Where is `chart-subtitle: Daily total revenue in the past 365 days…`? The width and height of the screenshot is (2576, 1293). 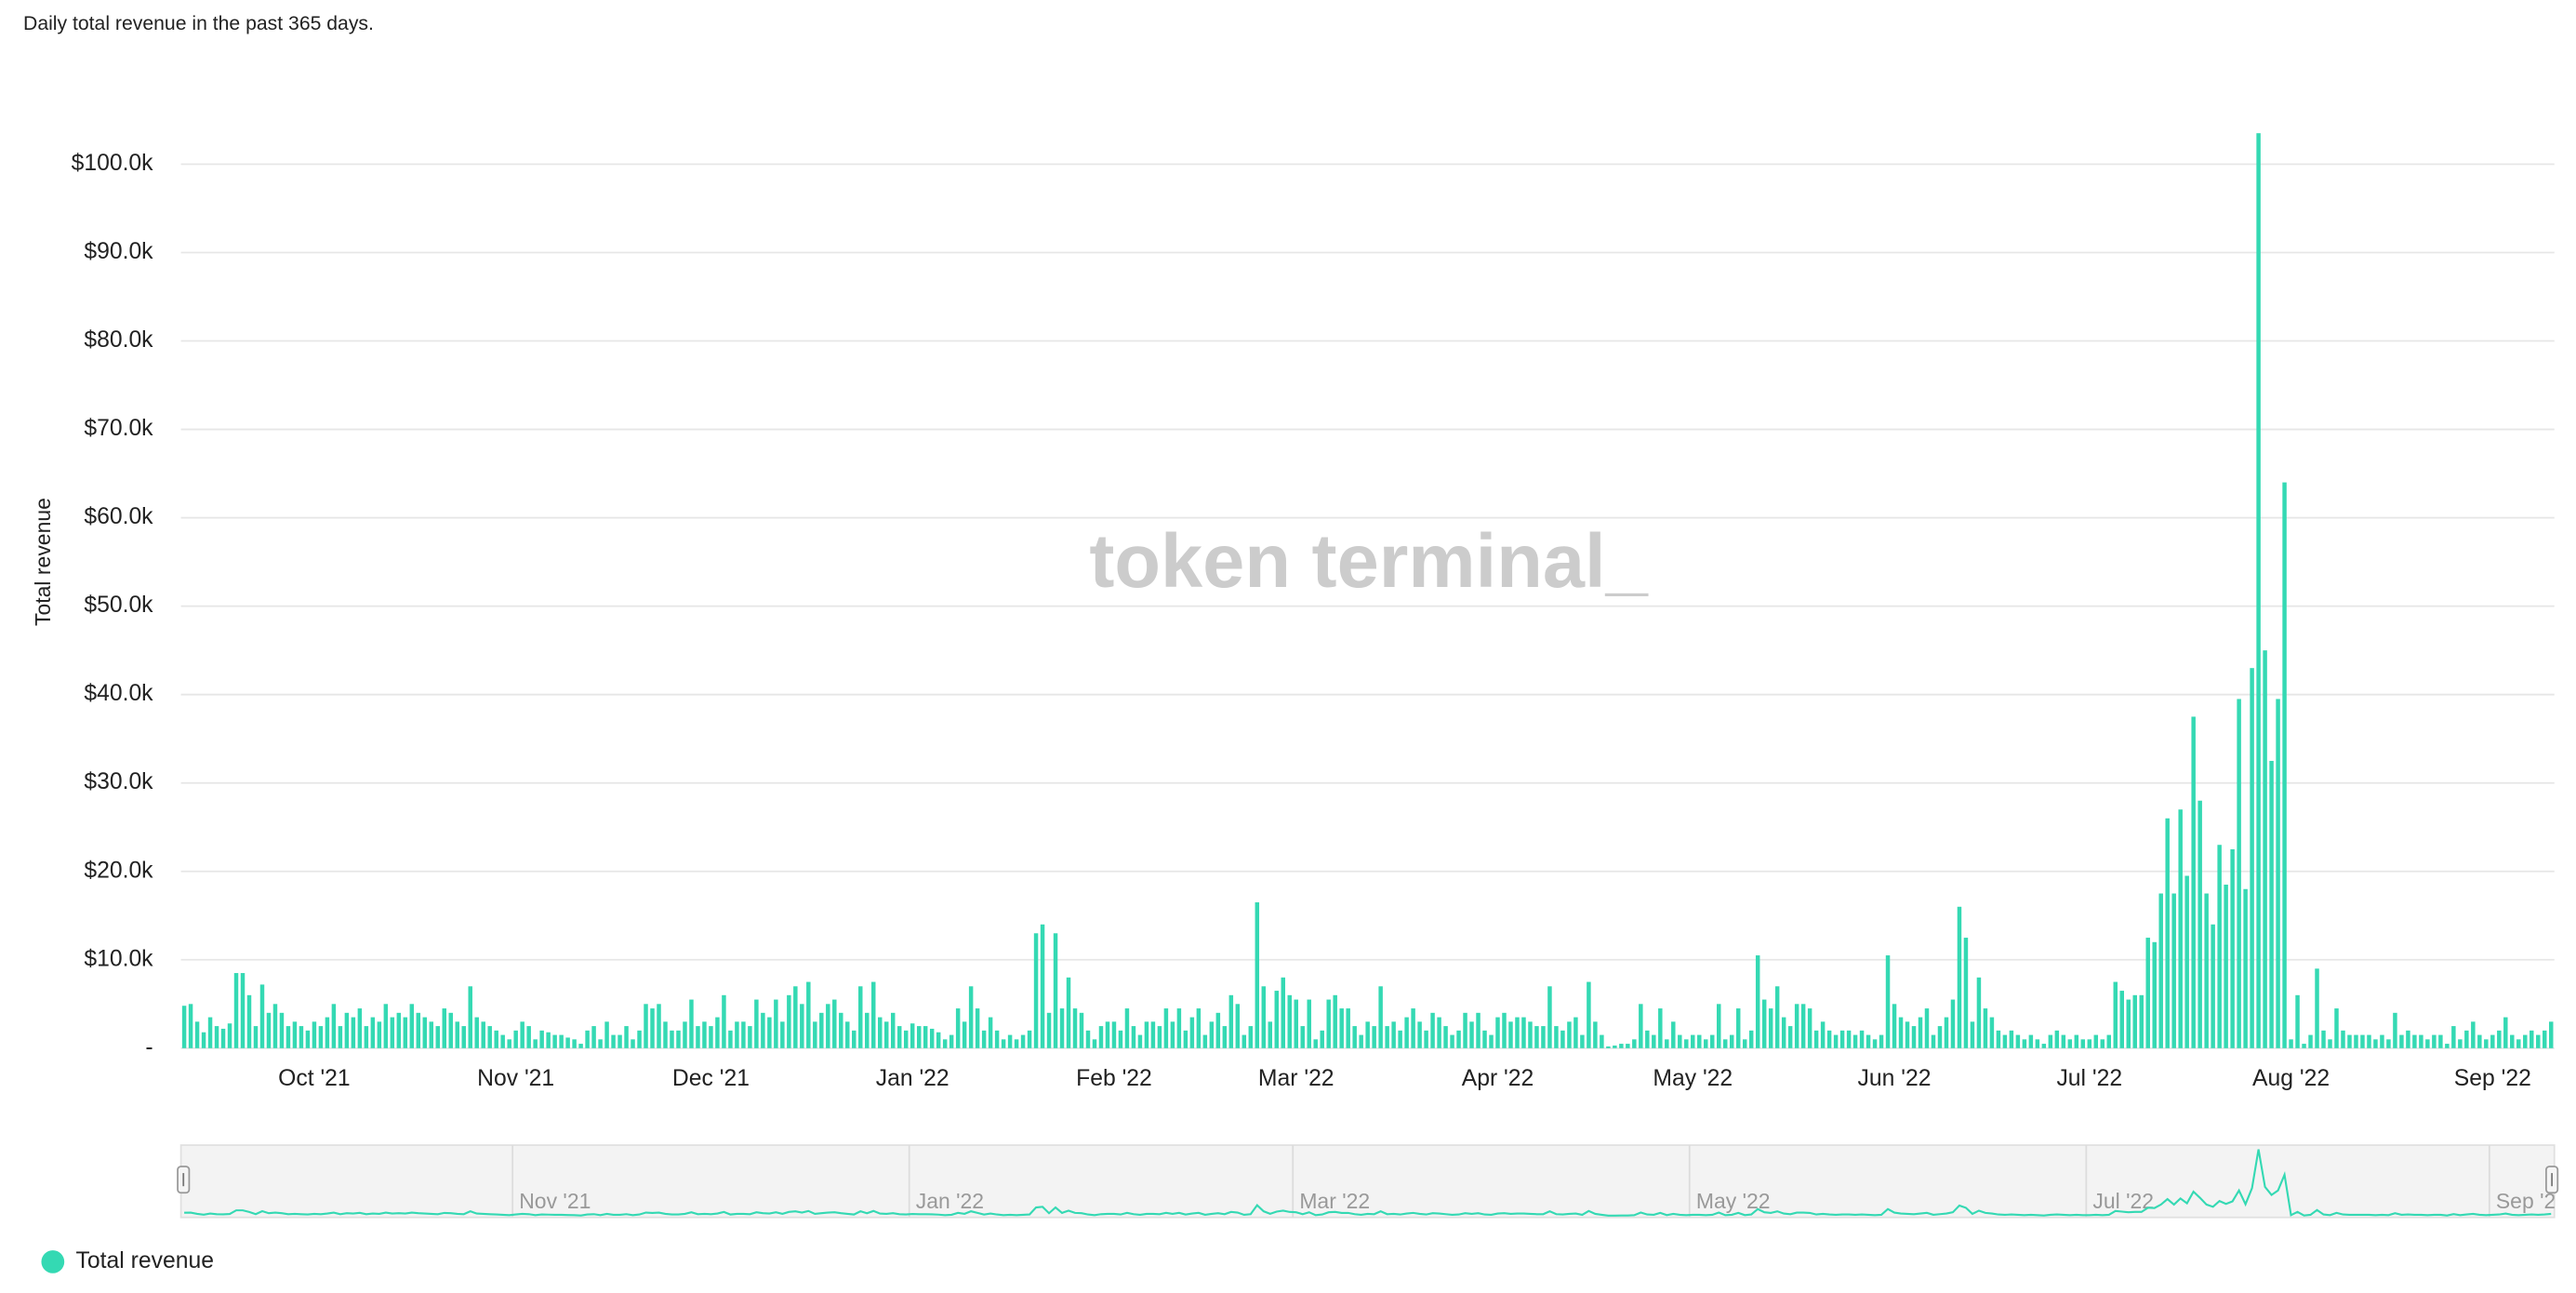 chart-subtitle: Daily total revenue in the past 365 days… is located at coordinates (198, 23).